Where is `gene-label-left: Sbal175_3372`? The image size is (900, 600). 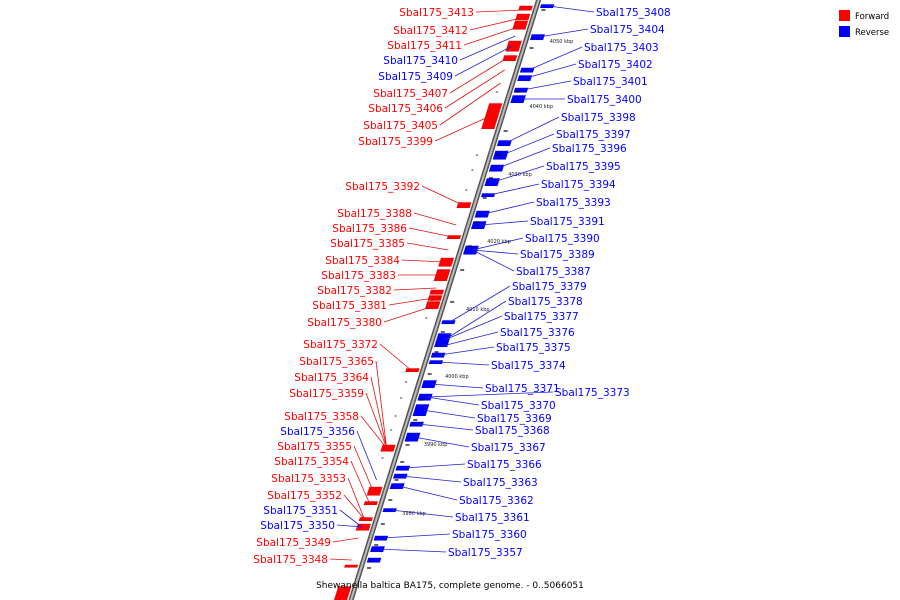 gene-label-left: Sbal175_3372 is located at coordinates (340, 345).